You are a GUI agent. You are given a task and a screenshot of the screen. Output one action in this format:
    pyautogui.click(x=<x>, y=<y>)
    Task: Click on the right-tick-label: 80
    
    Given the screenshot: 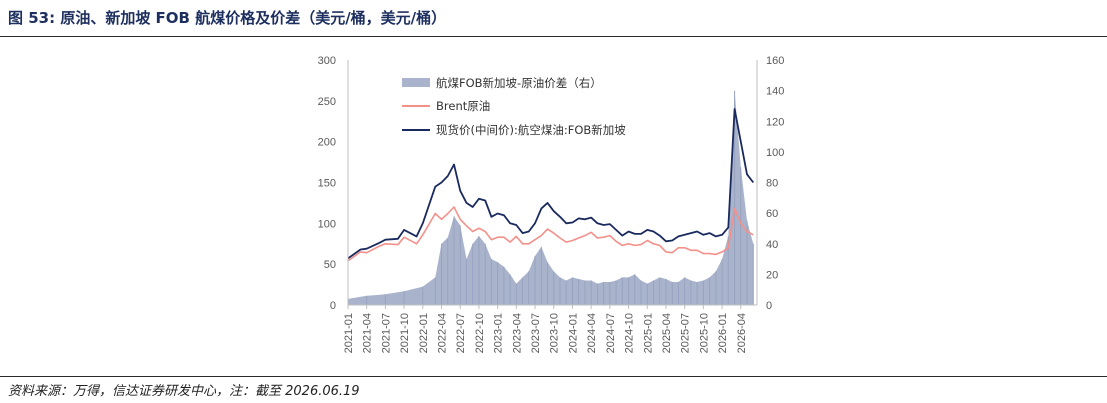 What is the action you would take?
    pyautogui.click(x=772, y=184)
    